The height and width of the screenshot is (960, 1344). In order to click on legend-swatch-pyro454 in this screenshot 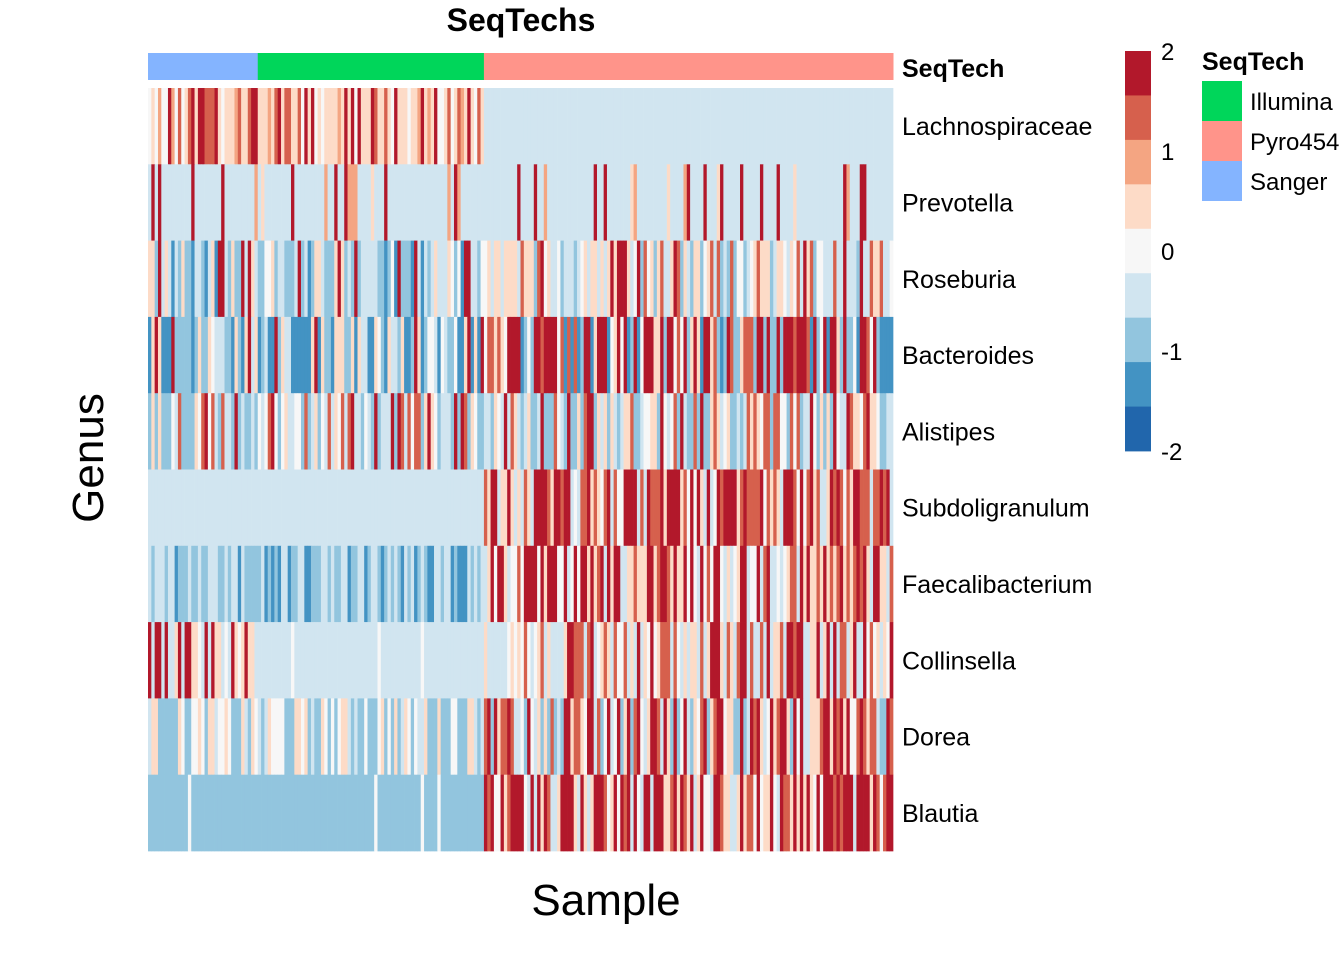, I will do `click(1222, 141)`.